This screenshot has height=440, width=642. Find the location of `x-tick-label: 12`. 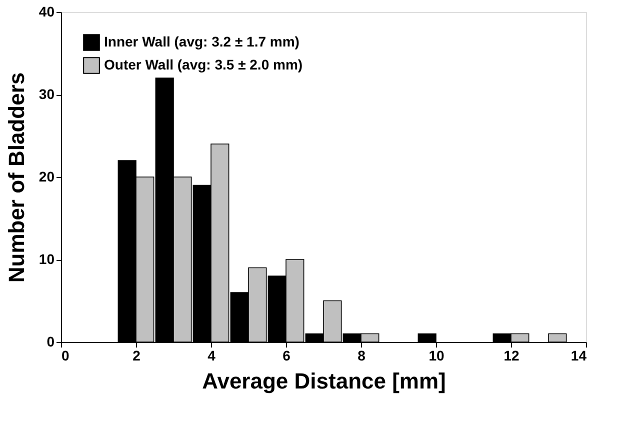

x-tick-label: 12 is located at coordinates (512, 356).